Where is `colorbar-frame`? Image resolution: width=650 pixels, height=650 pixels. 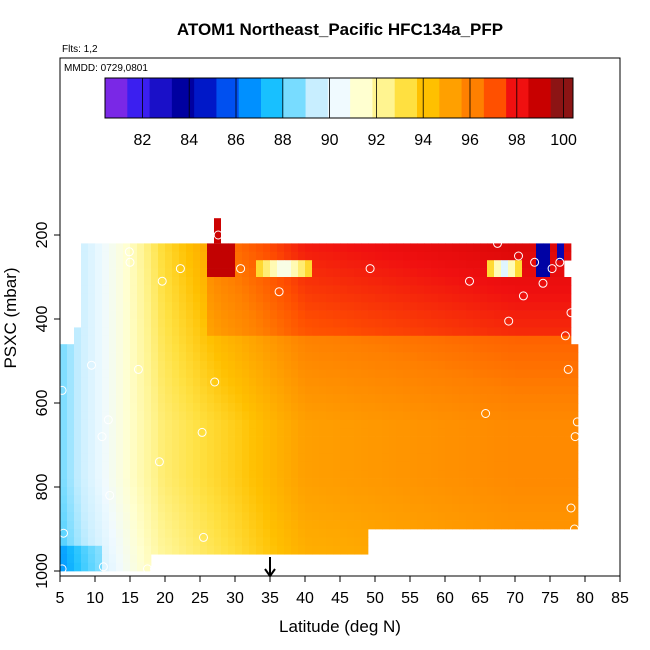 colorbar-frame is located at coordinates (339, 98).